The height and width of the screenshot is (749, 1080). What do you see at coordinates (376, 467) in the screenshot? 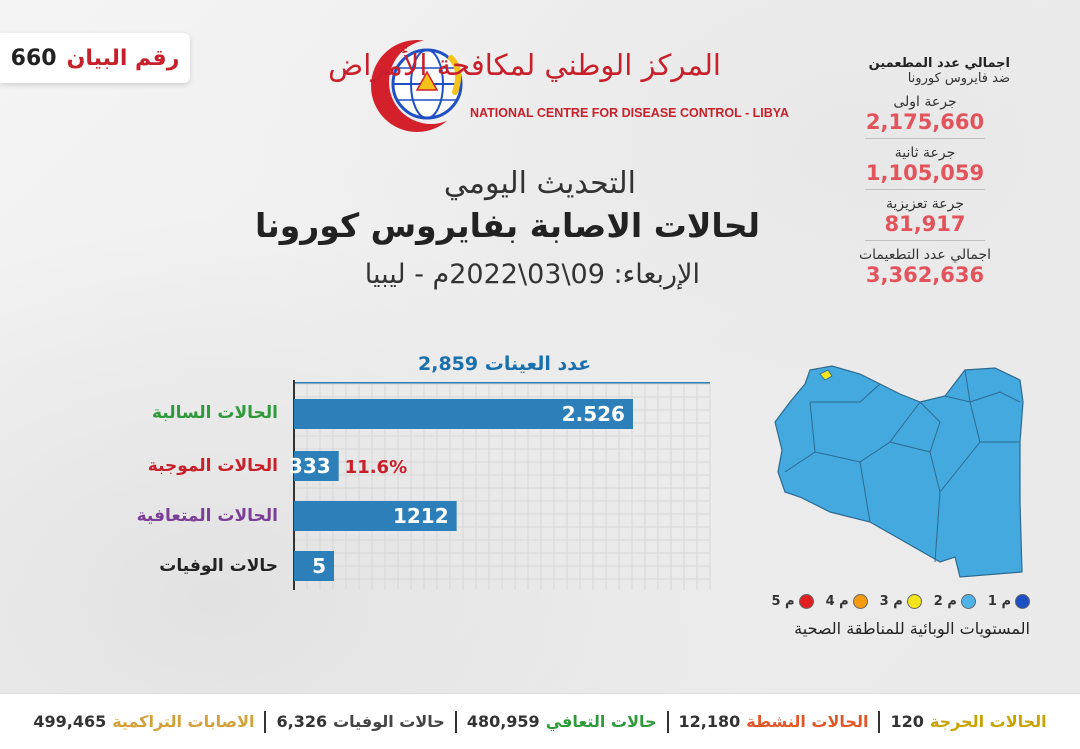
I see `bar-annotation: 11.6%` at bounding box center [376, 467].